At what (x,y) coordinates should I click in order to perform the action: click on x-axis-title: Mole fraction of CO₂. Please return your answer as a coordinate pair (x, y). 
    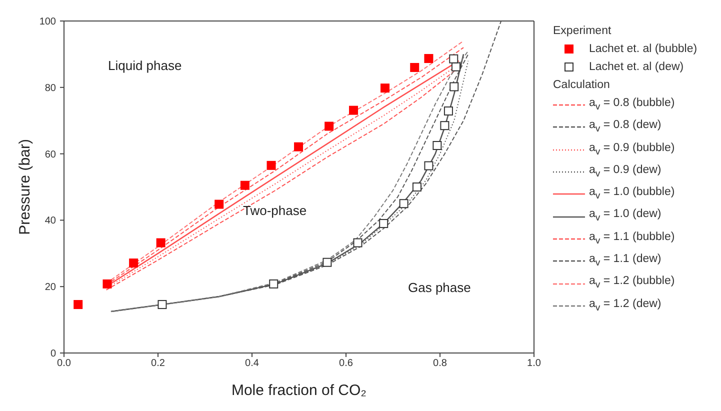
    Looking at the image, I should click on (299, 390).